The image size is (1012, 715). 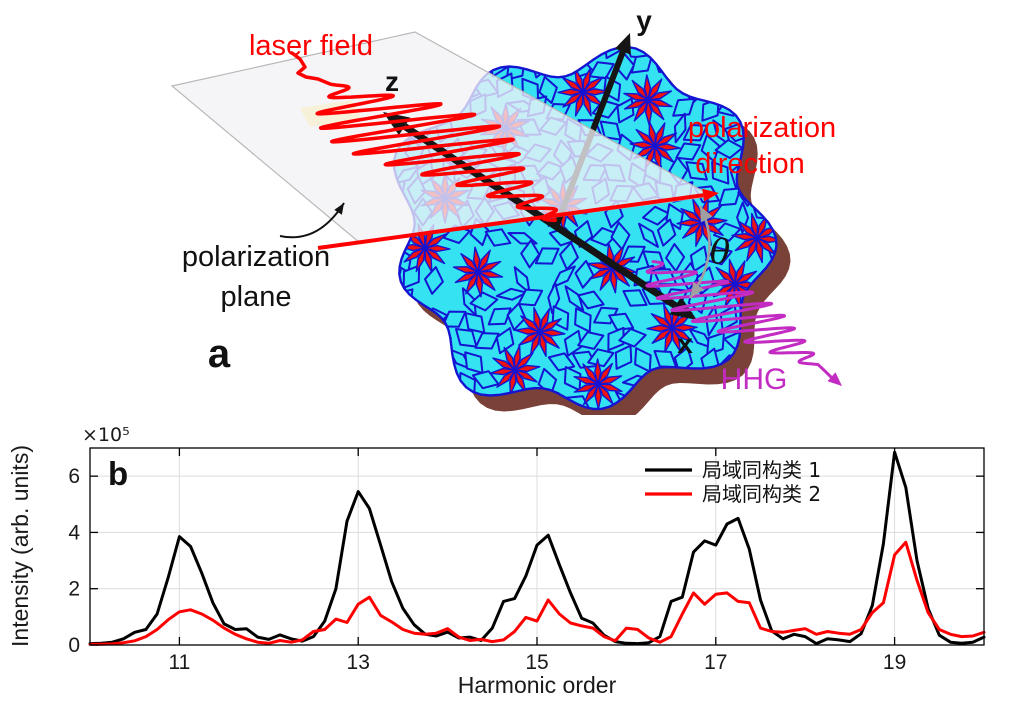 I want to click on y-tick-label: 2, so click(x=74, y=589).